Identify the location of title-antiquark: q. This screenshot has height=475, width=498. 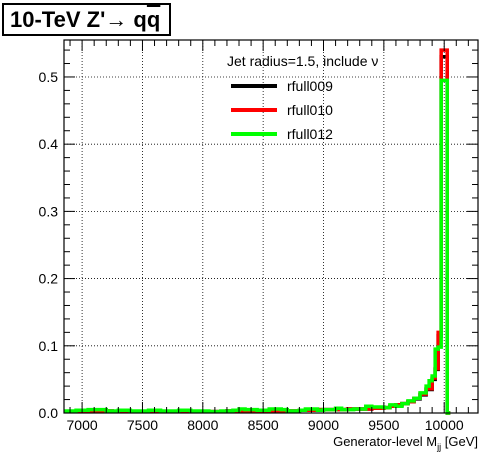
(153, 19).